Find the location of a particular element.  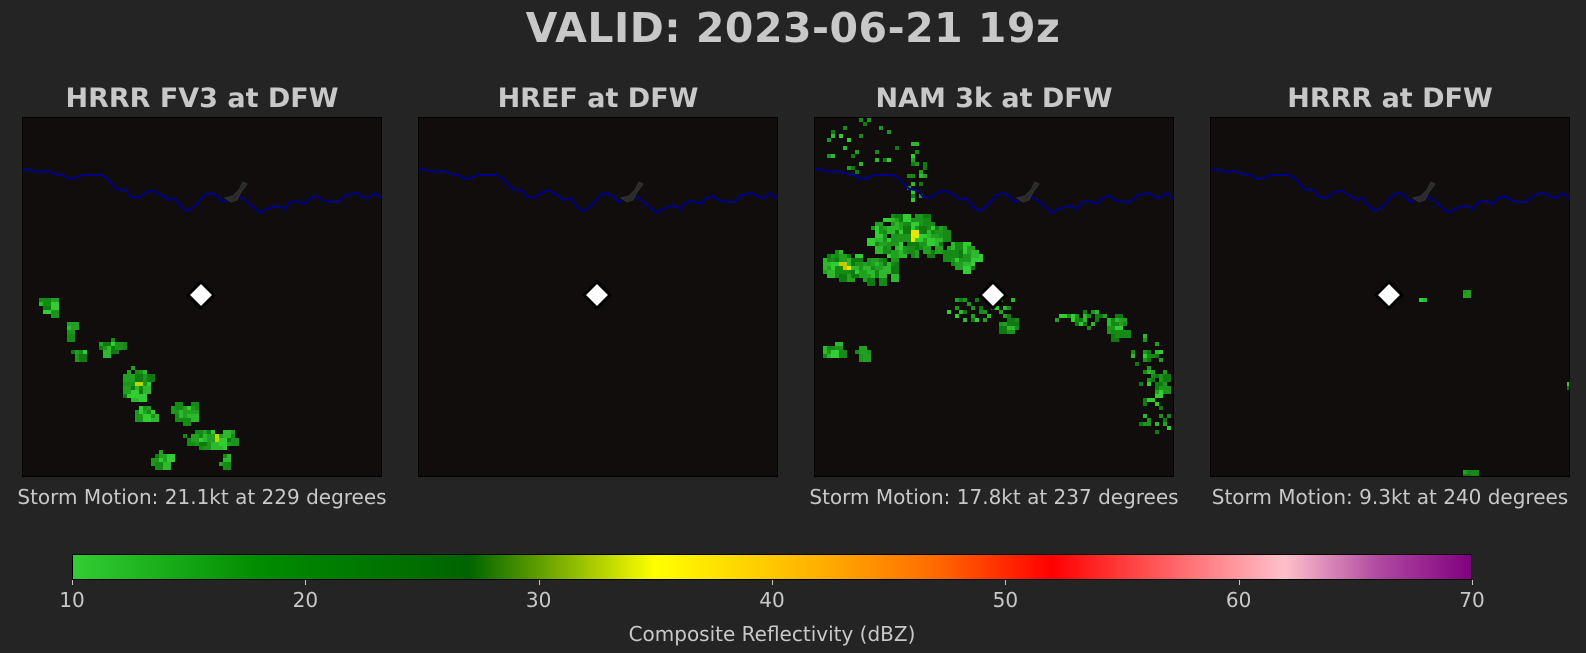

panel-title-hrrr: HRRR at DFW is located at coordinates (1390, 98).